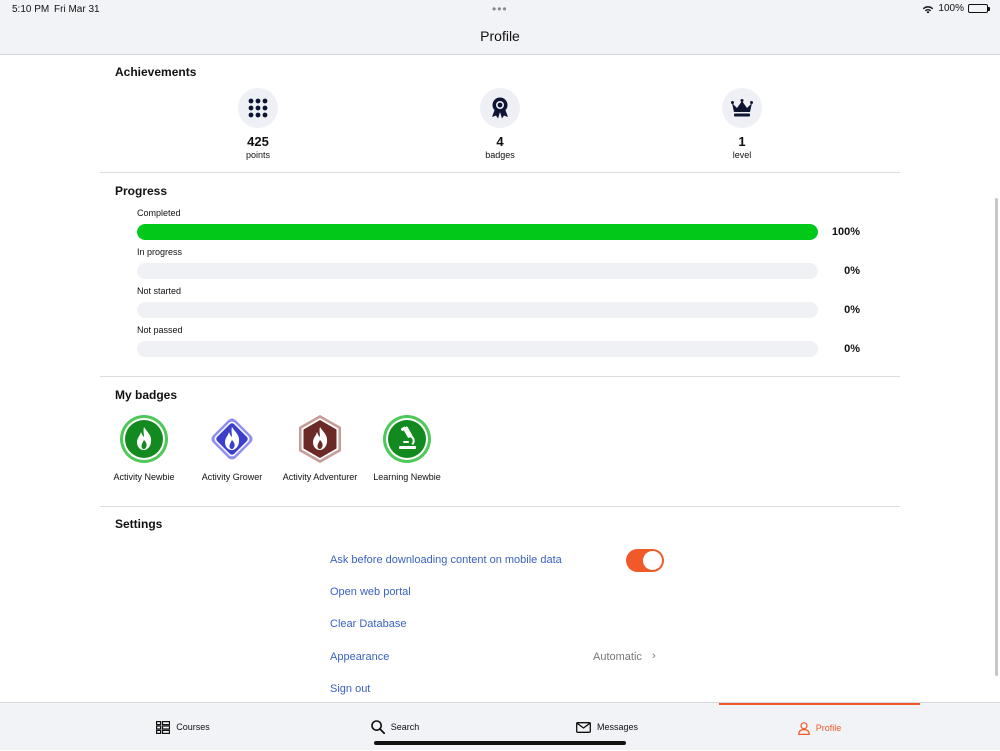 This screenshot has height=751, width=1000. I want to click on achievement-points: 425 points, so click(258, 124).